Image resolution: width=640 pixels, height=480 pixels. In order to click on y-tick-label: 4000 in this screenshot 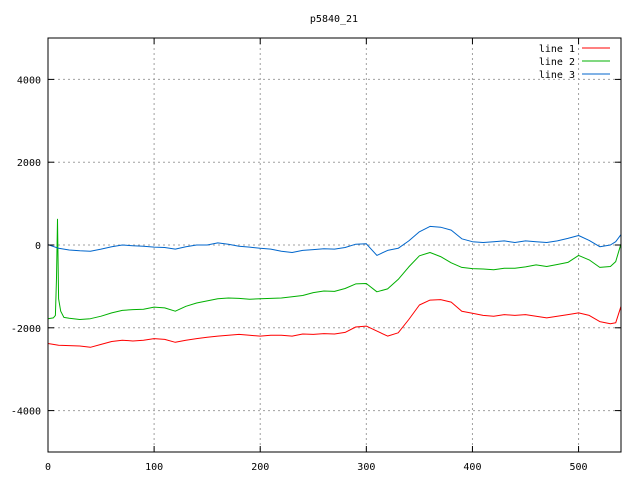, I will do `click(29, 80)`.